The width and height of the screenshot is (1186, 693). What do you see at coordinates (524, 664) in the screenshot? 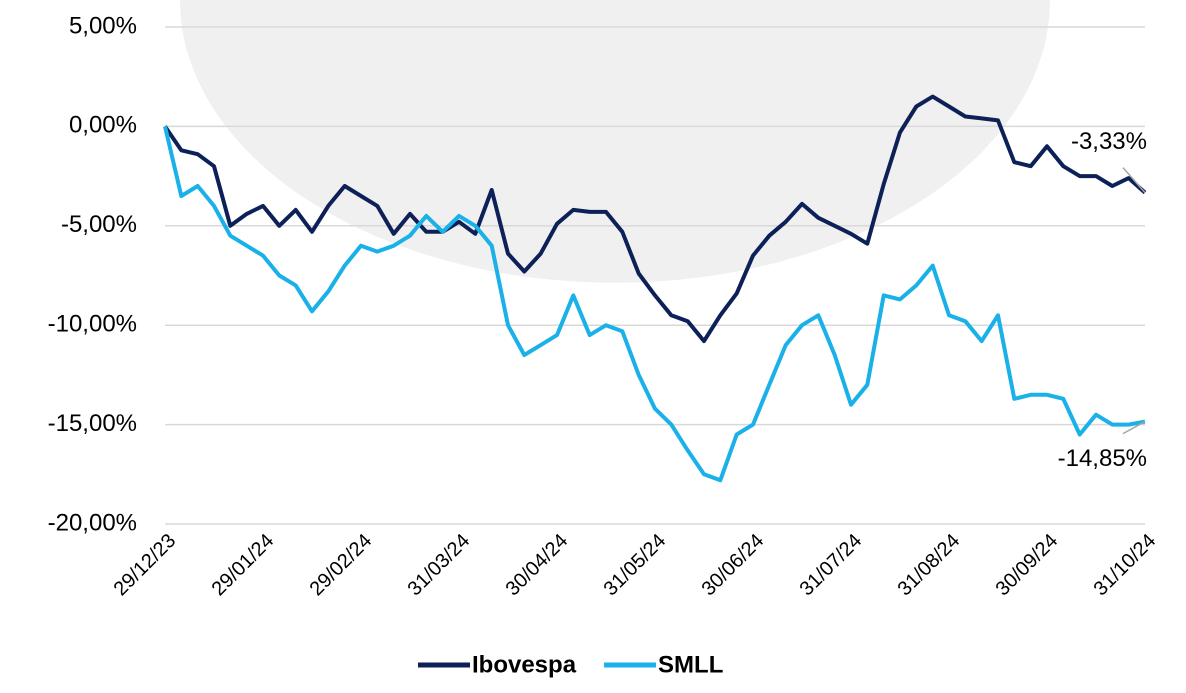
I see `legend-label: Ibovespa` at bounding box center [524, 664].